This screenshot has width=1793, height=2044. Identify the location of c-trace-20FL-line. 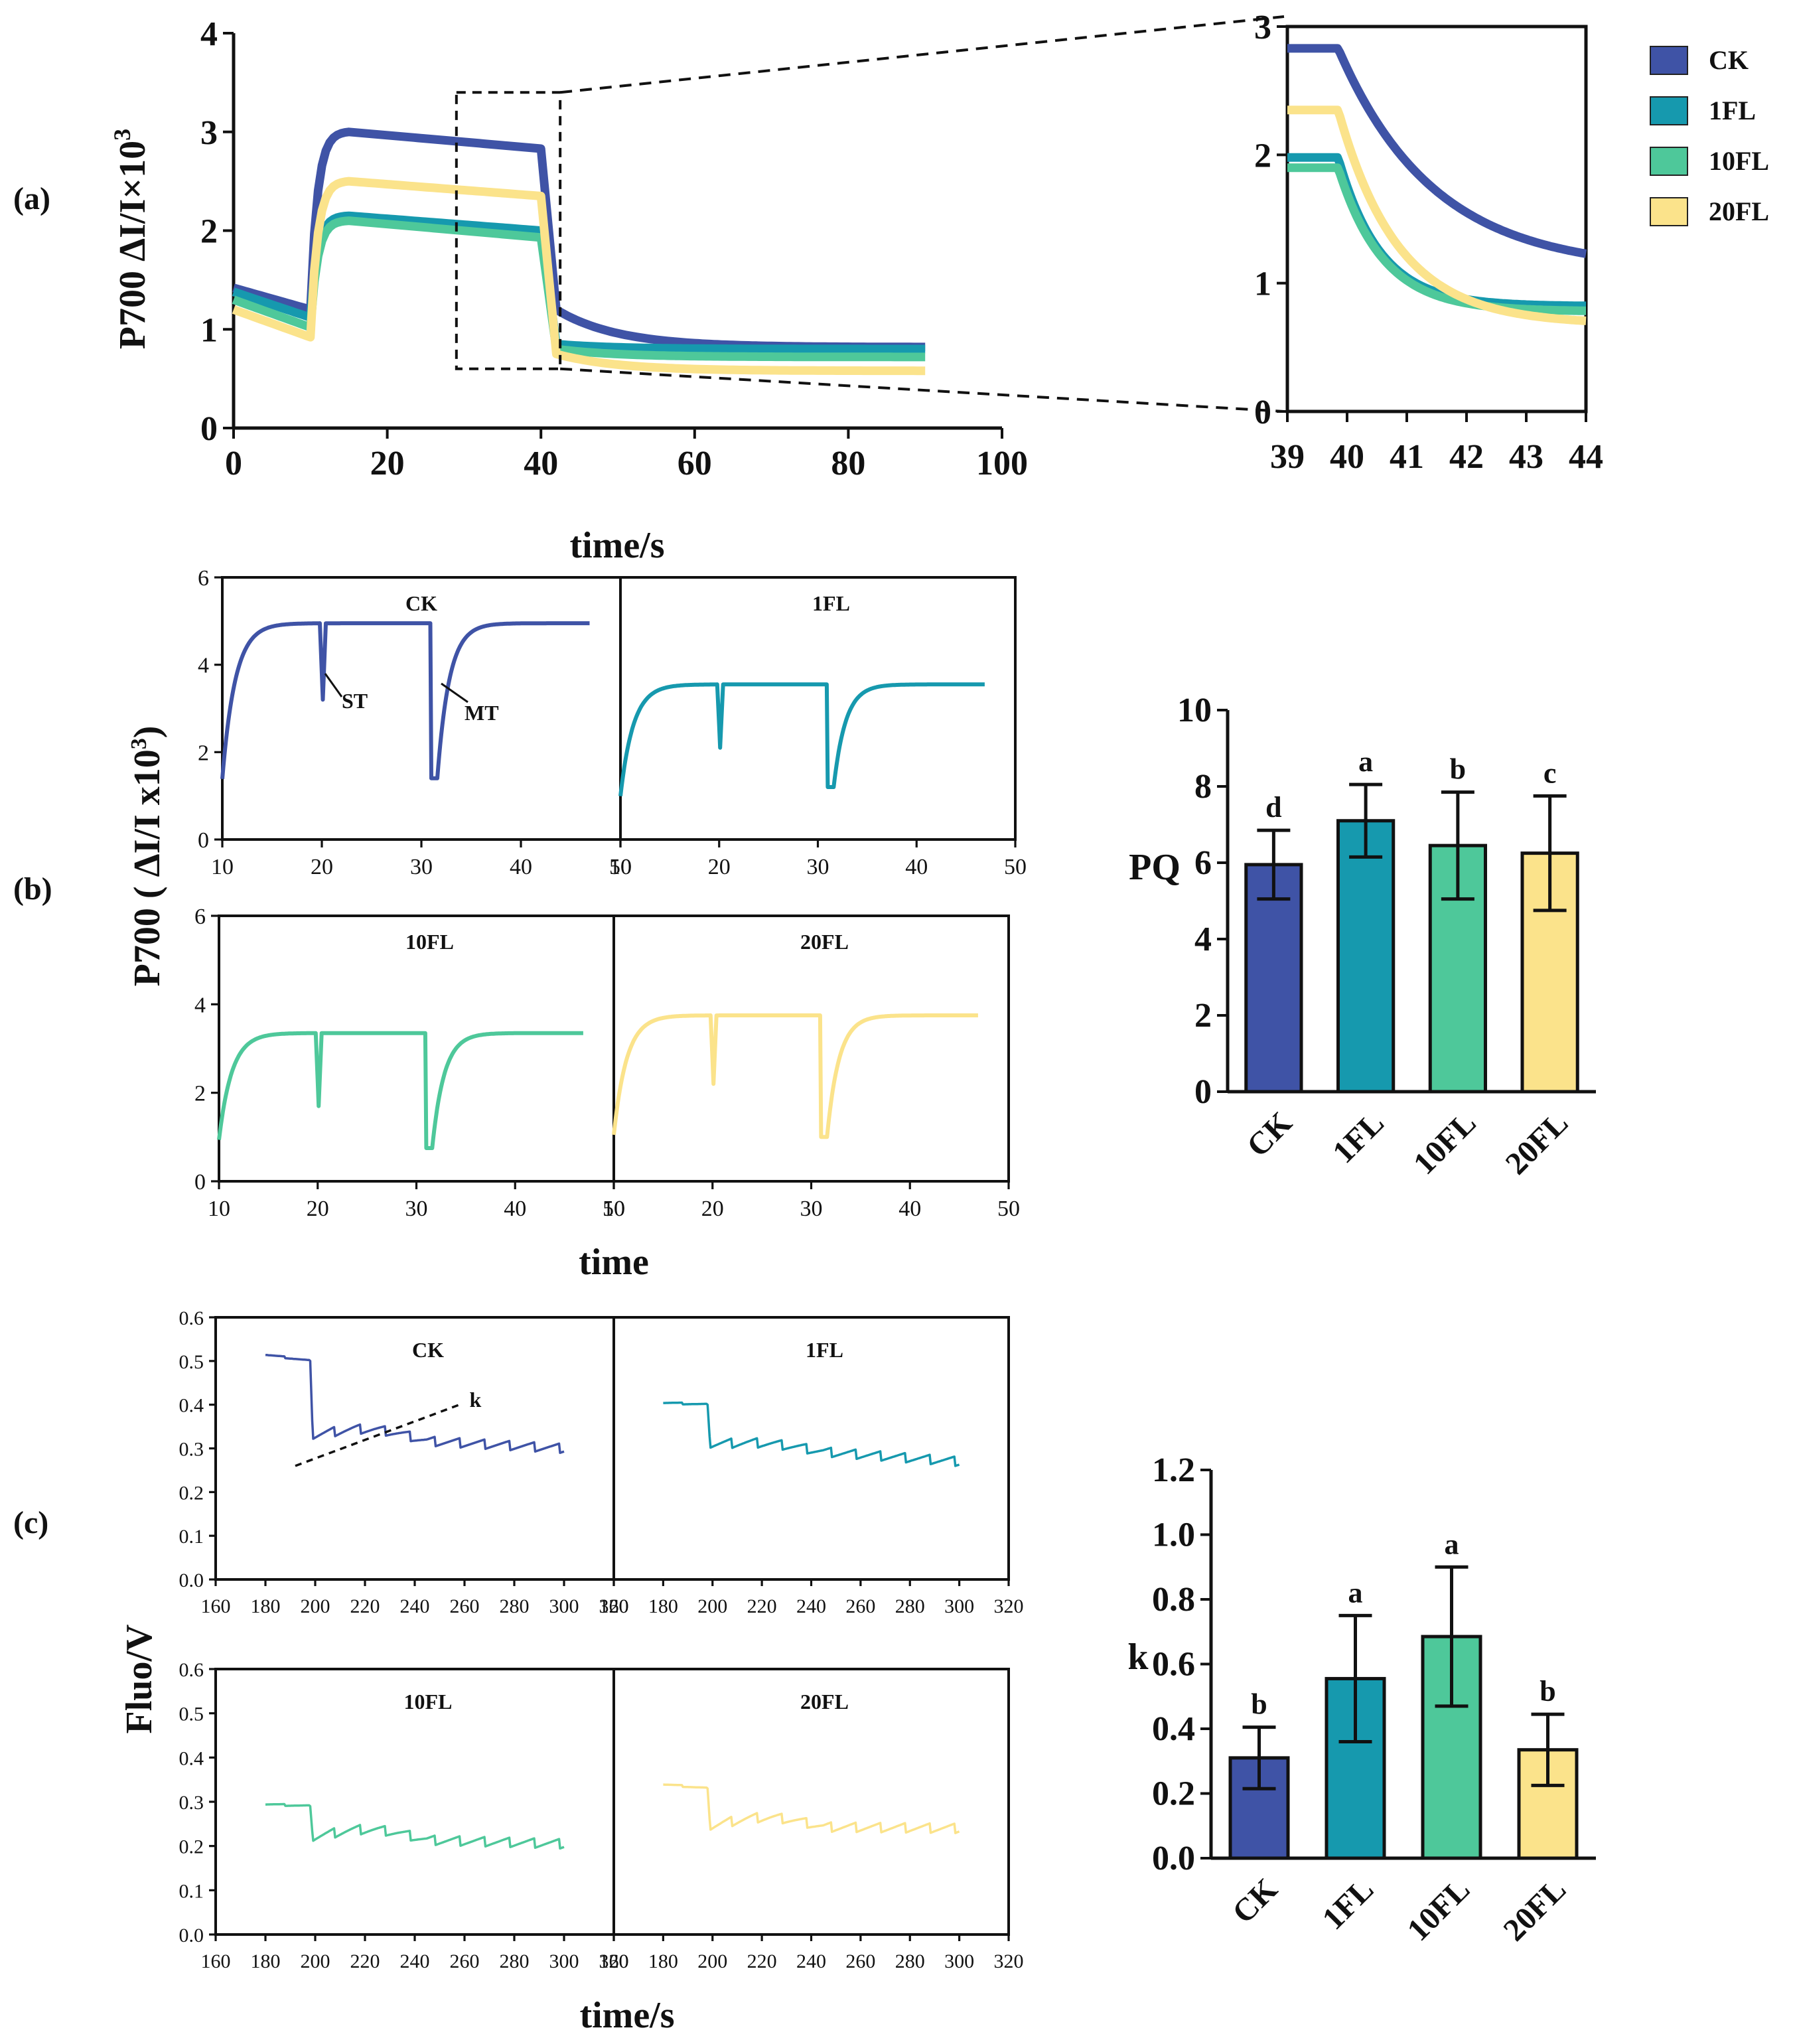
(811, 1808).